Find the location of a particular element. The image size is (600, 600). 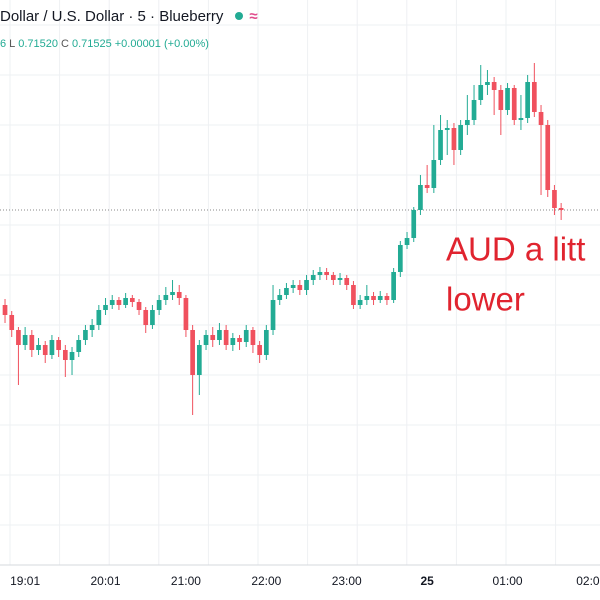

x-tick-label: 20:01 is located at coordinates (106, 581).